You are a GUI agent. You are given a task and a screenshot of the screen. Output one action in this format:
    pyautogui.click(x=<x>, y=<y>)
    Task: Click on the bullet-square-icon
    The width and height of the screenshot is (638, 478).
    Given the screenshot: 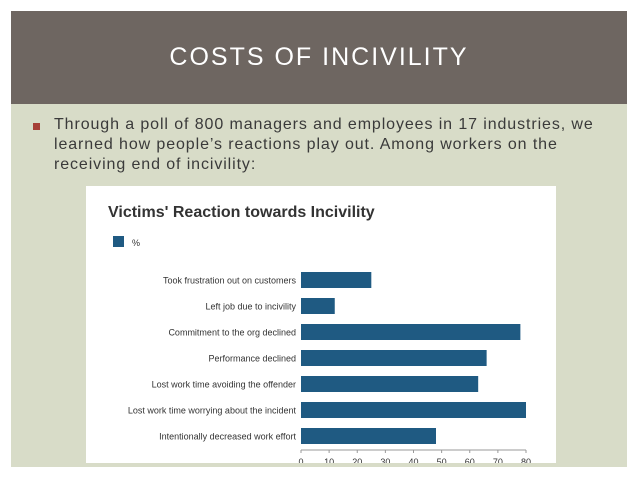 What is the action you would take?
    pyautogui.click(x=36, y=126)
    